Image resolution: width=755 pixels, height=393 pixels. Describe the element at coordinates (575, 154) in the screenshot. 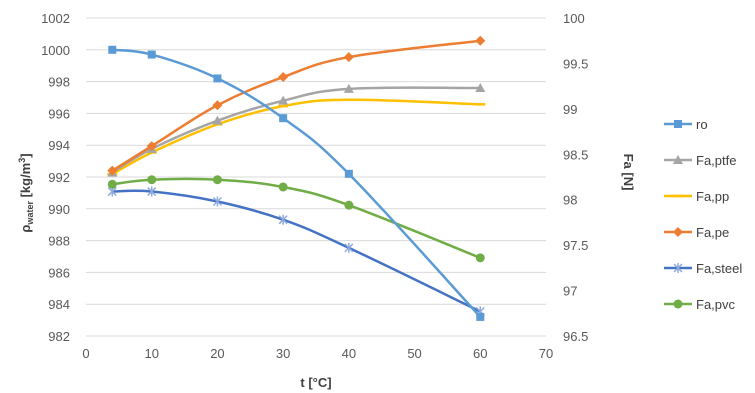

I see `y2-tick-label: 98.5` at that location.